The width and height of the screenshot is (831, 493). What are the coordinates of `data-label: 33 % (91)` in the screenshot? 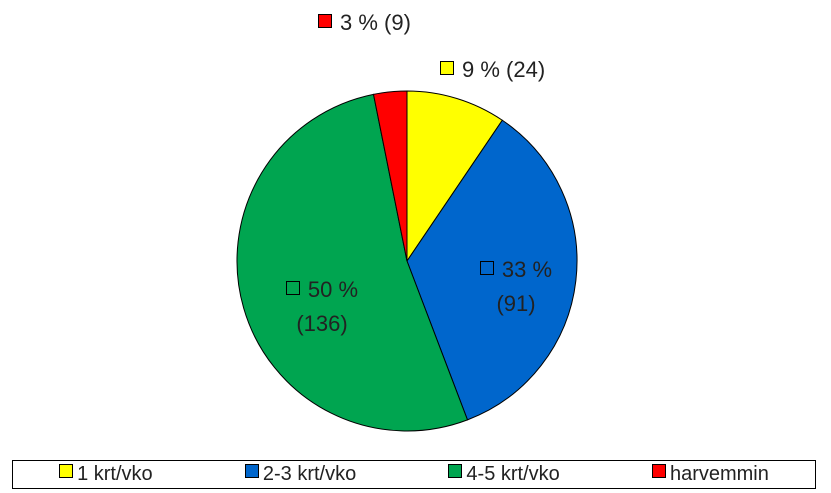 It's located at (516, 287).